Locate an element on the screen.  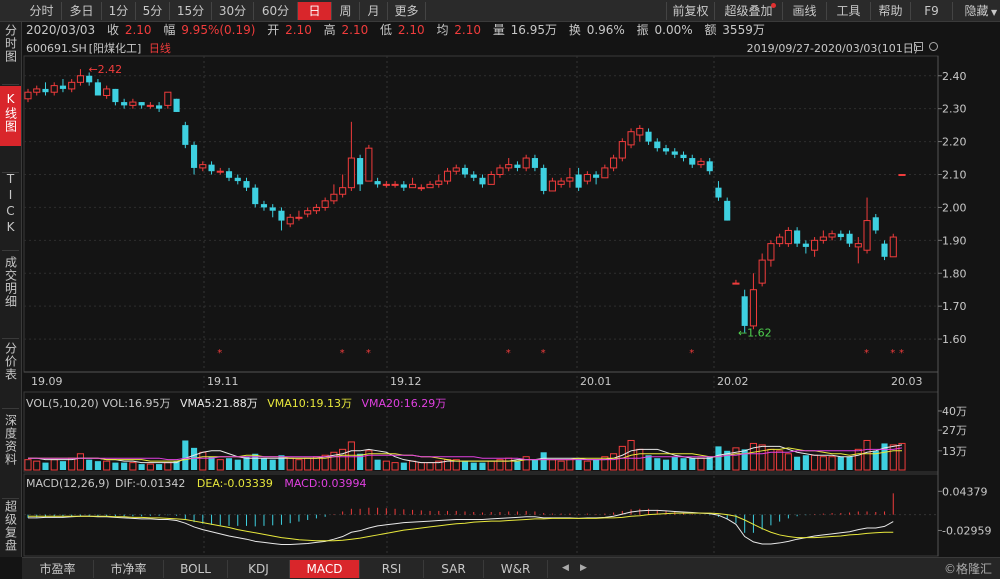
tab-1min: 1分 is located at coordinates (119, 11).